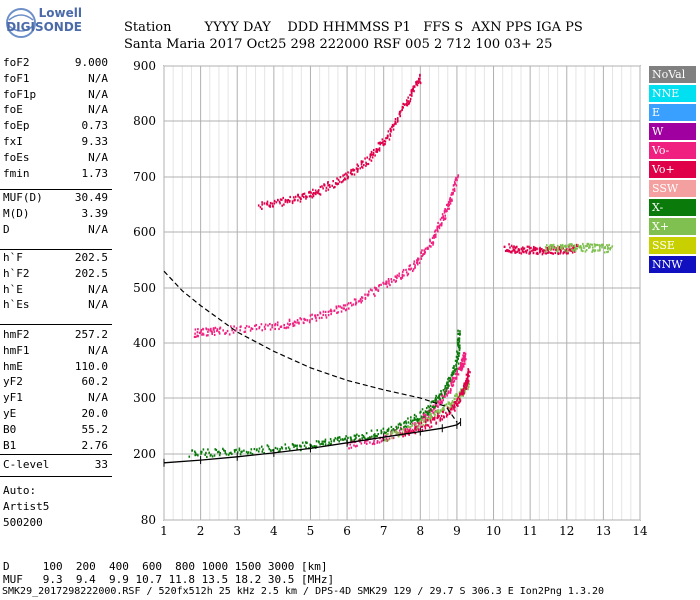 This screenshot has height=600, width=700. What do you see at coordinates (57, 231) in the screenshot?
I see `param-row: D N/A` at bounding box center [57, 231].